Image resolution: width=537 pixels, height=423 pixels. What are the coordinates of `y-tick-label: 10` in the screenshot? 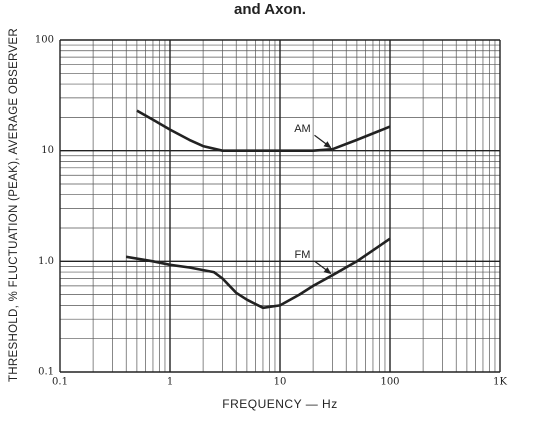 It's located at (47, 150).